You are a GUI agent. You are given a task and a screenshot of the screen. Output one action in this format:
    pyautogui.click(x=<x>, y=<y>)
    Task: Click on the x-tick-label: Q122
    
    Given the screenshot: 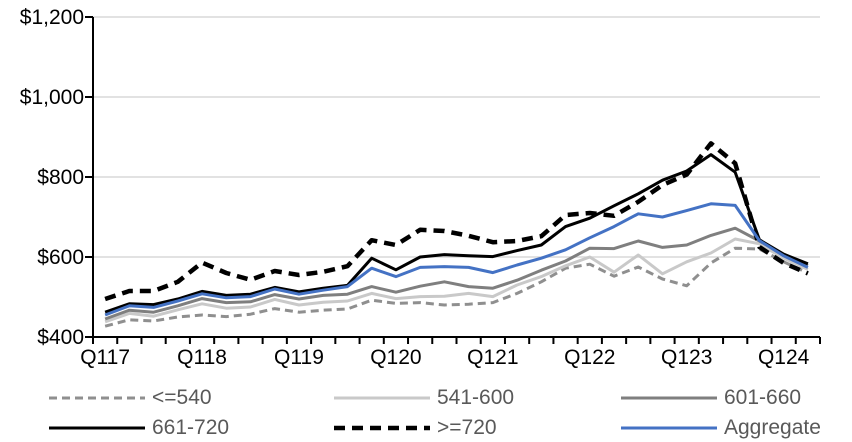 What is the action you would take?
    pyautogui.click(x=590, y=357)
    